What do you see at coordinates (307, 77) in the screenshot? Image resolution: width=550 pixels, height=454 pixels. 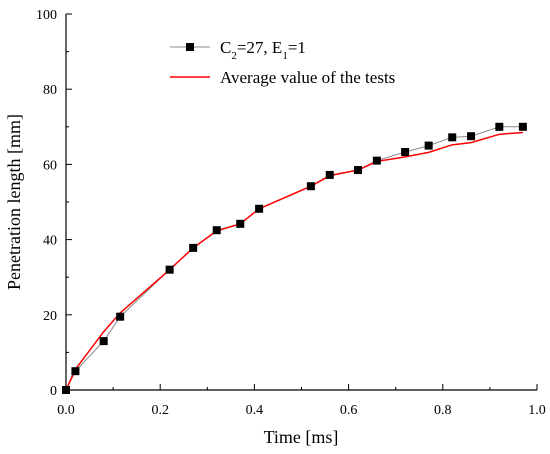 I see `legend-label-average: Average value of the tests` at bounding box center [307, 77].